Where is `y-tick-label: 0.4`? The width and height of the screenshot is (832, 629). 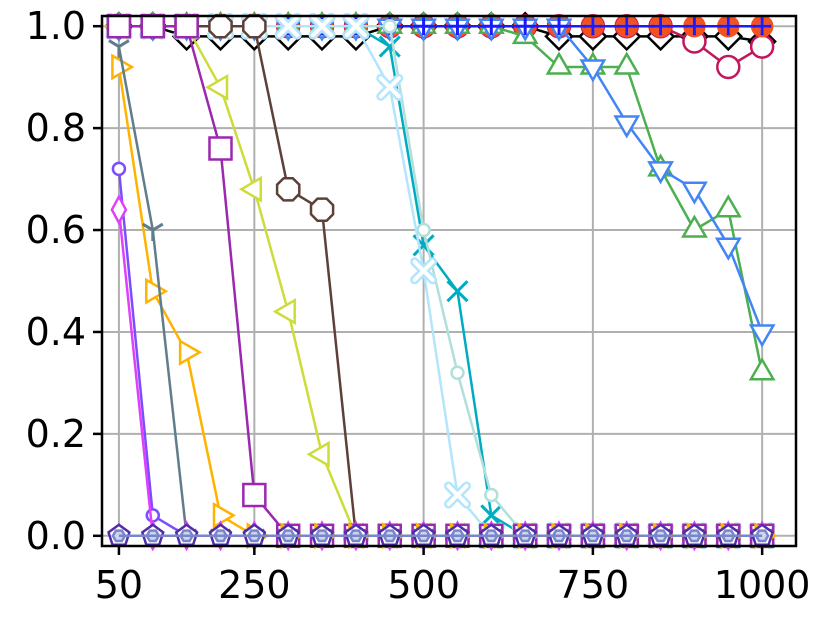
y-tick-label: 0.4 is located at coordinates (56, 332).